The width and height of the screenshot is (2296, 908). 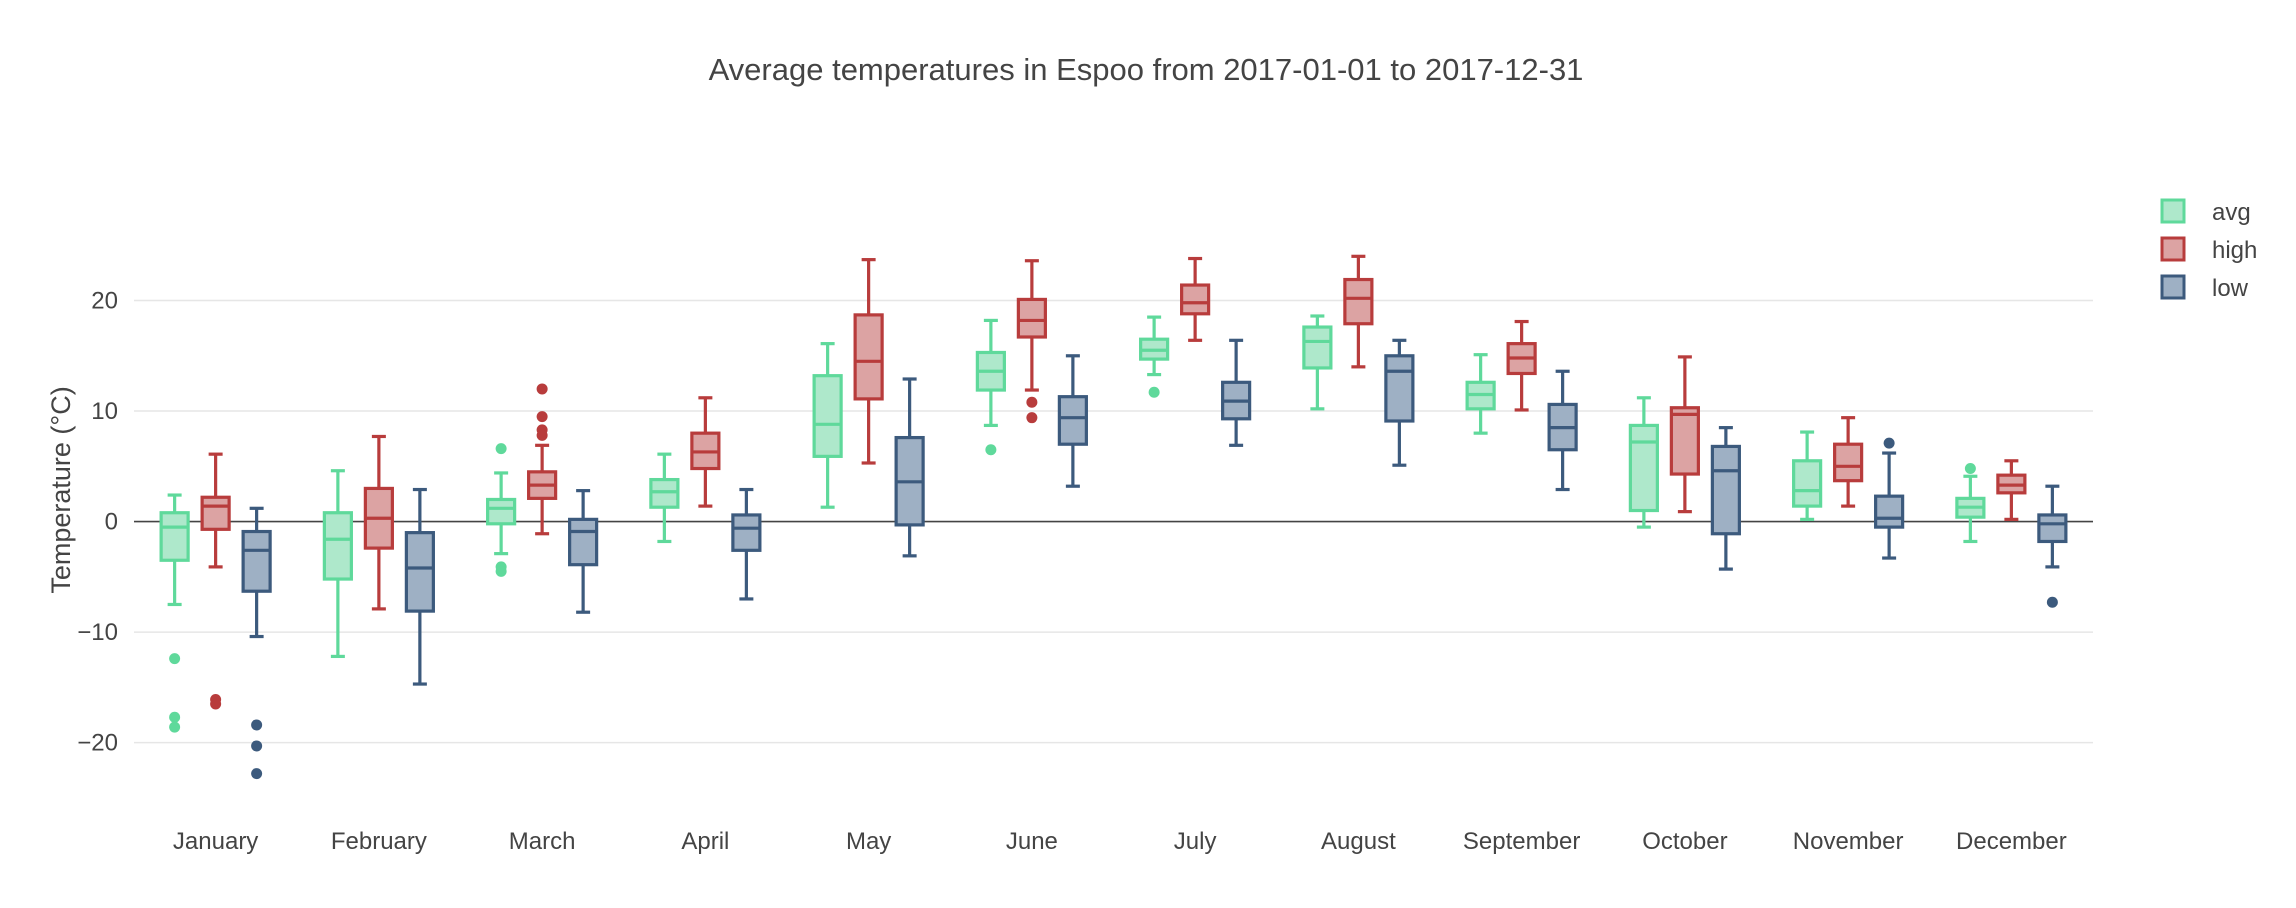 I want to click on legend-label: avg, so click(x=2231, y=212).